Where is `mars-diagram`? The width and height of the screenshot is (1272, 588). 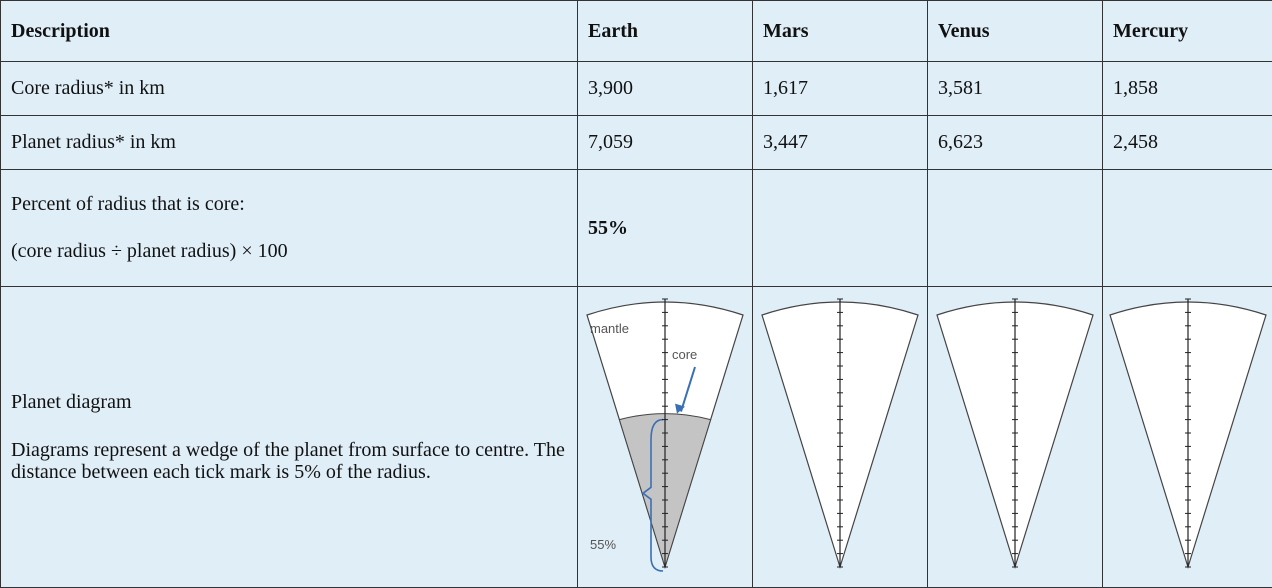
mars-diagram is located at coordinates (840, 434).